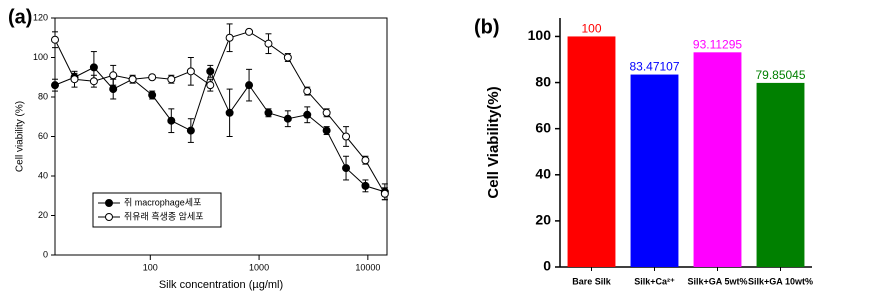 The width and height of the screenshot is (874, 303). Describe the element at coordinates (487, 27) in the screenshot. I see `panel-label: (b)` at that location.